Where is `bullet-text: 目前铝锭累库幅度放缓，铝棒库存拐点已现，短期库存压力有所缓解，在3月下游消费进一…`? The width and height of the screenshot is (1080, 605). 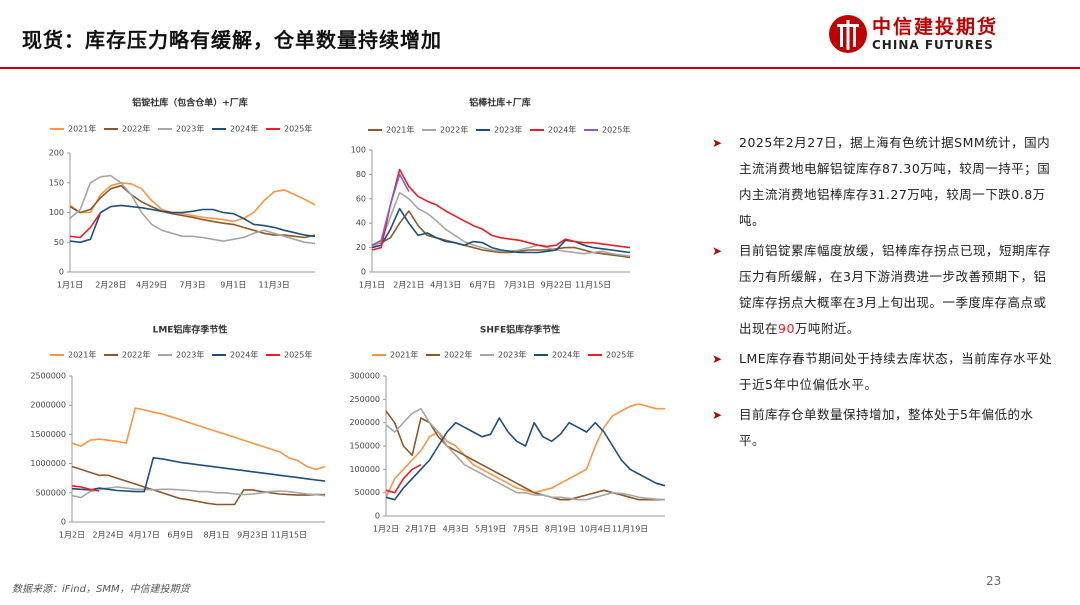
bullet-text: 目前铝锭累库幅度放缓，铝棒库存拐点已现，短期库存压力有所缓解，在3月下游消费进一… is located at coordinates (895, 289).